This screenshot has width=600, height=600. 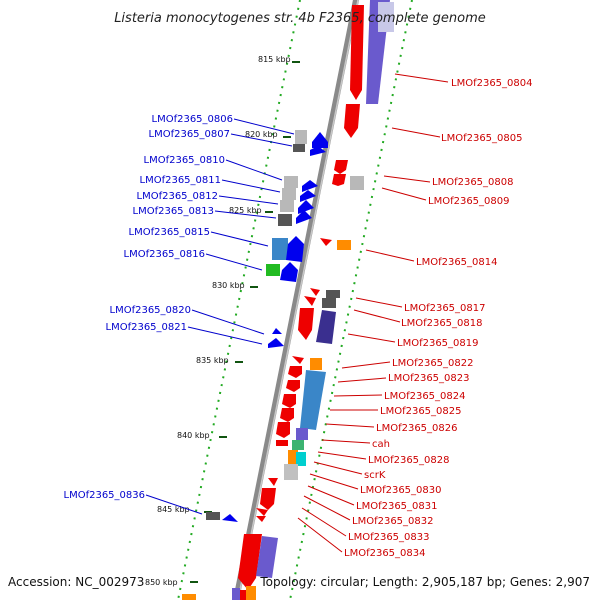 I want to click on gene-label: LMOf2365_0817, so click(x=445, y=308).